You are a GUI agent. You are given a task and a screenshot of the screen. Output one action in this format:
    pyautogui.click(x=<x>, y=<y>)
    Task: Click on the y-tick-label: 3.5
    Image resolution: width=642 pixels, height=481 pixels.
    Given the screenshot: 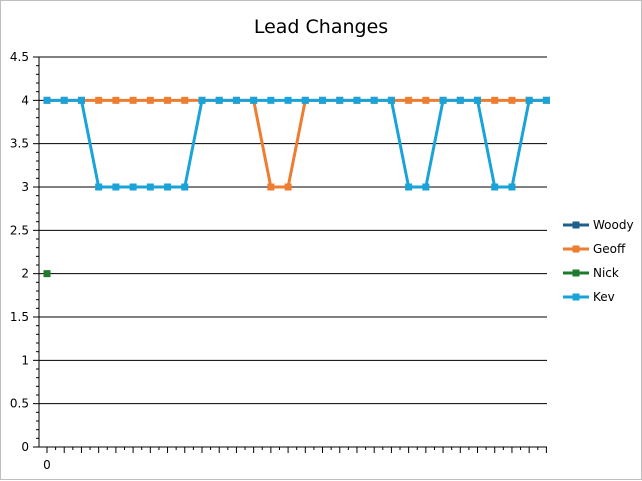 What is the action you would take?
    pyautogui.click(x=19, y=144)
    